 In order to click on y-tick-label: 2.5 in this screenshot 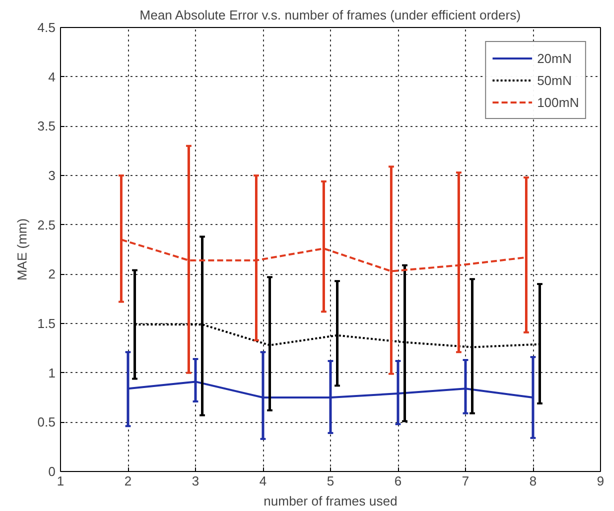, I will do `click(46, 224)`.